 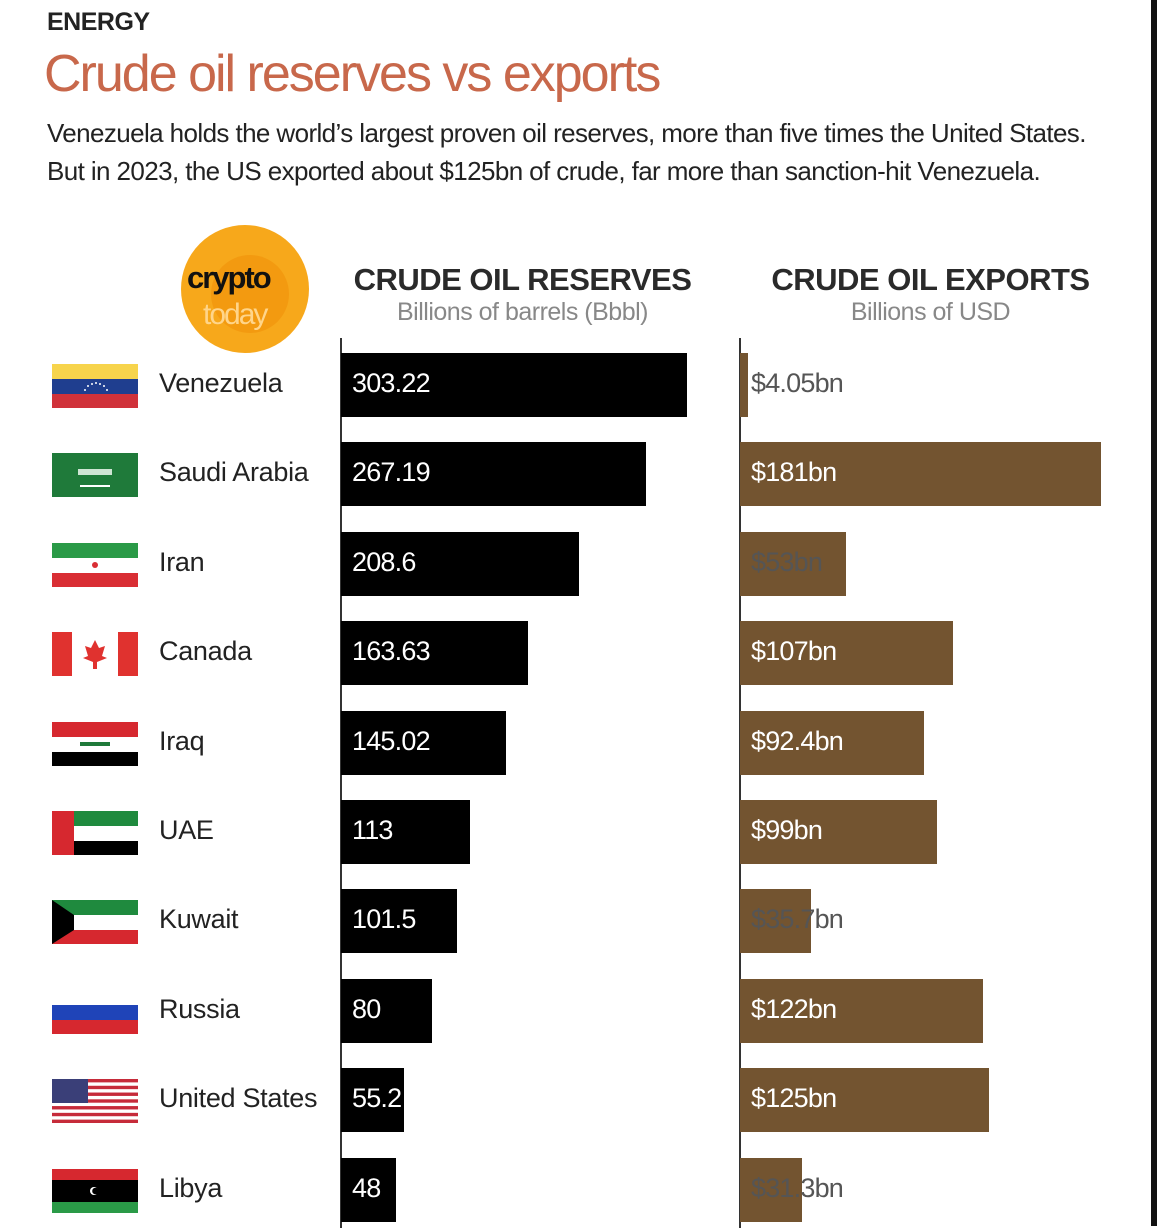 I want to click on iran-flag-icon, so click(x=95, y=564).